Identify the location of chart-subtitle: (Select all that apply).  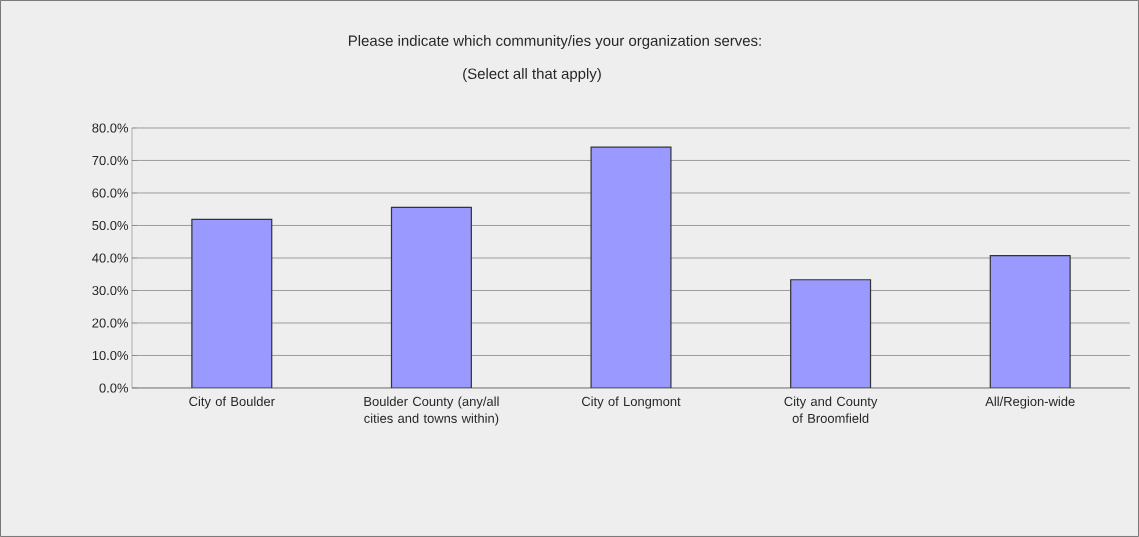
(532, 75).